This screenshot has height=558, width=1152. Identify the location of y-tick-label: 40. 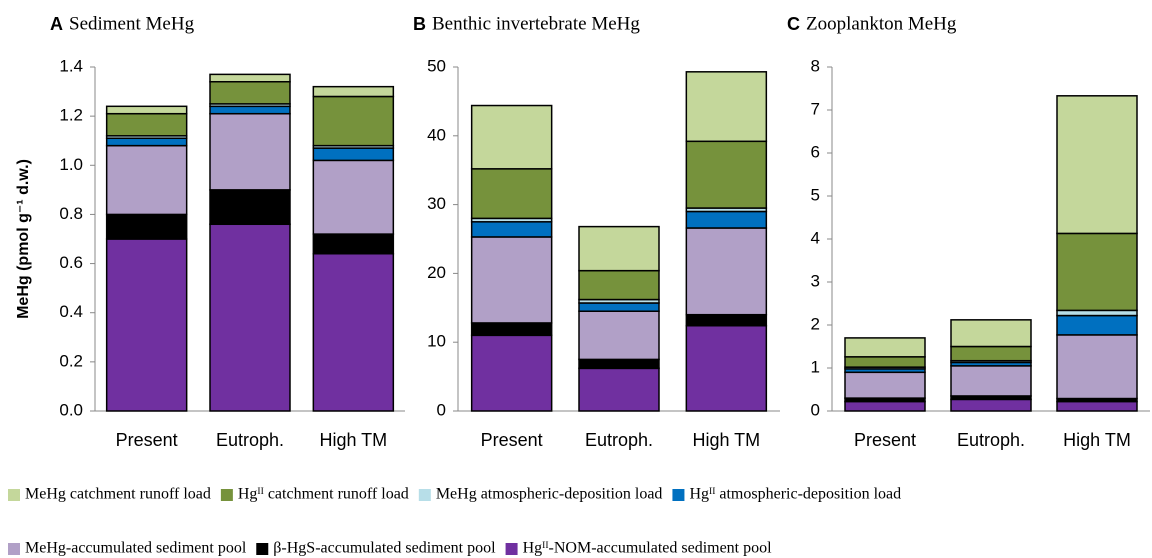
(436, 134).